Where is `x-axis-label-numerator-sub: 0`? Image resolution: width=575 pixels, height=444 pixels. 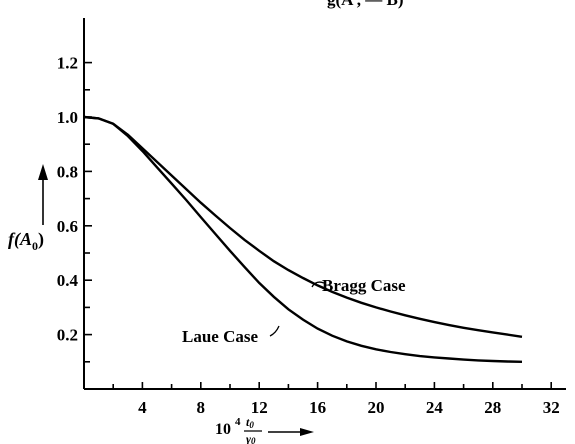 x-axis-label-numerator-sub: 0 is located at coordinates (251, 425).